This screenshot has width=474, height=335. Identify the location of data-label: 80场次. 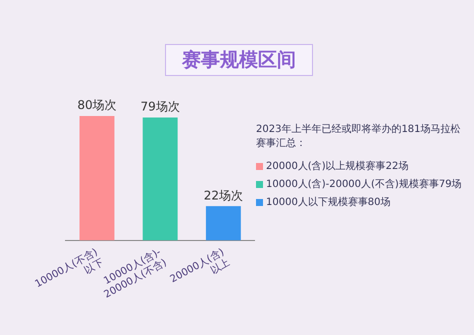
(97, 105).